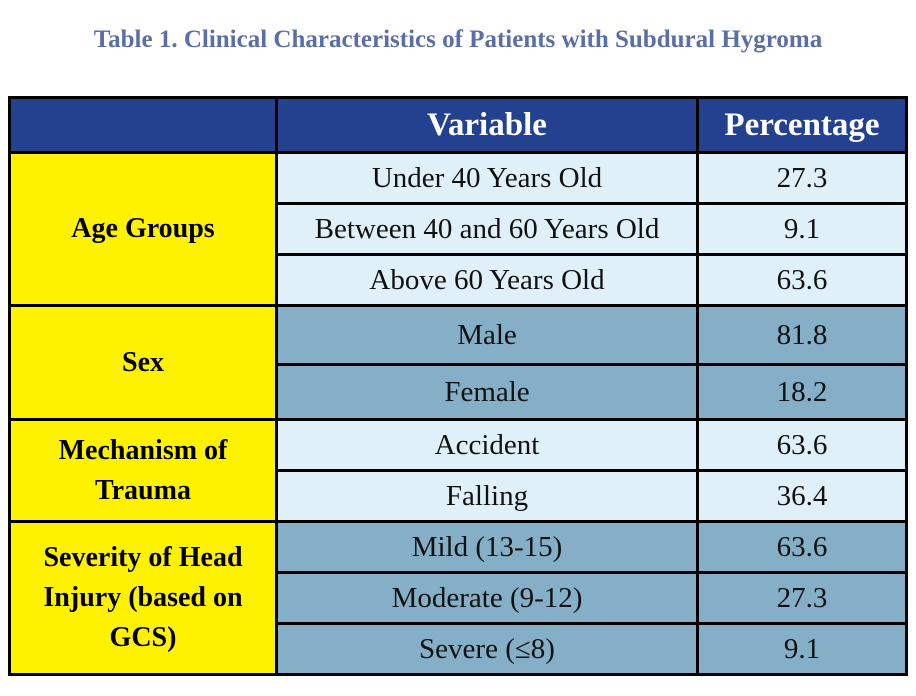 The height and width of the screenshot is (696, 916). I want to click on group-label-sex: Sex, so click(143, 362).